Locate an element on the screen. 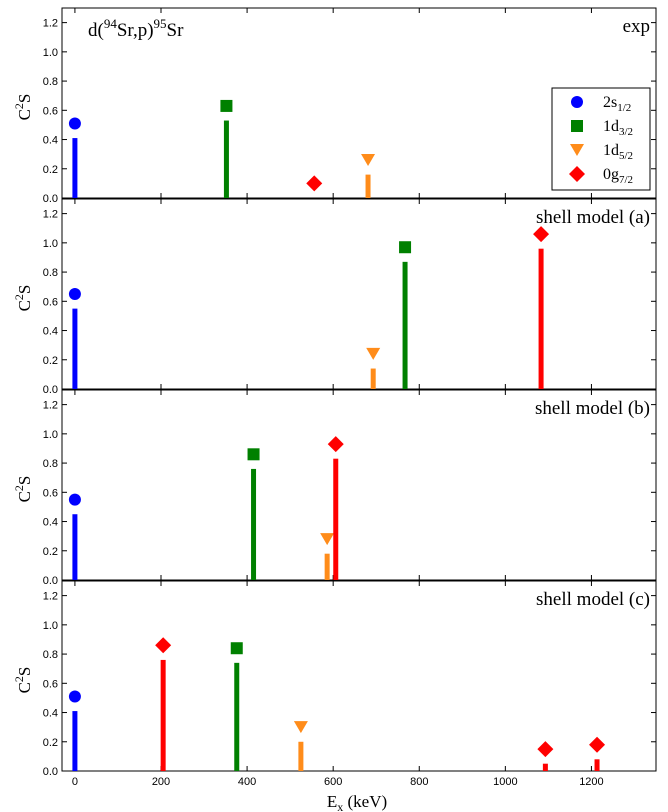 The image size is (668, 812). x-axis-label: Ex (keV) is located at coordinates (357, 802).